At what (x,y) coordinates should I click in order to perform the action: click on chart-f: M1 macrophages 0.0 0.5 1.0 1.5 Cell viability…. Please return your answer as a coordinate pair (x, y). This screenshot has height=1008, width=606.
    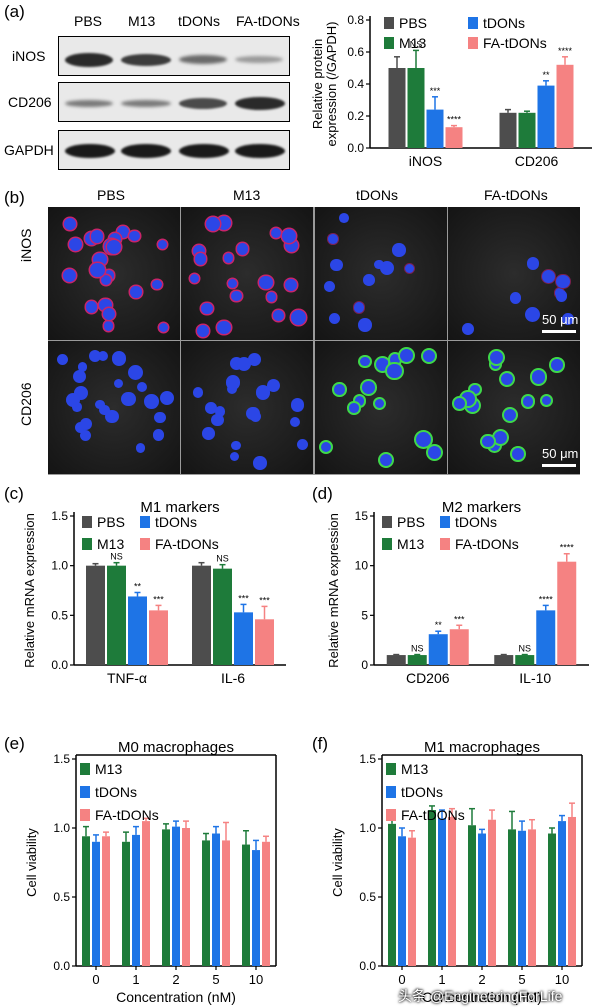
    Looking at the image, I should click on (456, 872).